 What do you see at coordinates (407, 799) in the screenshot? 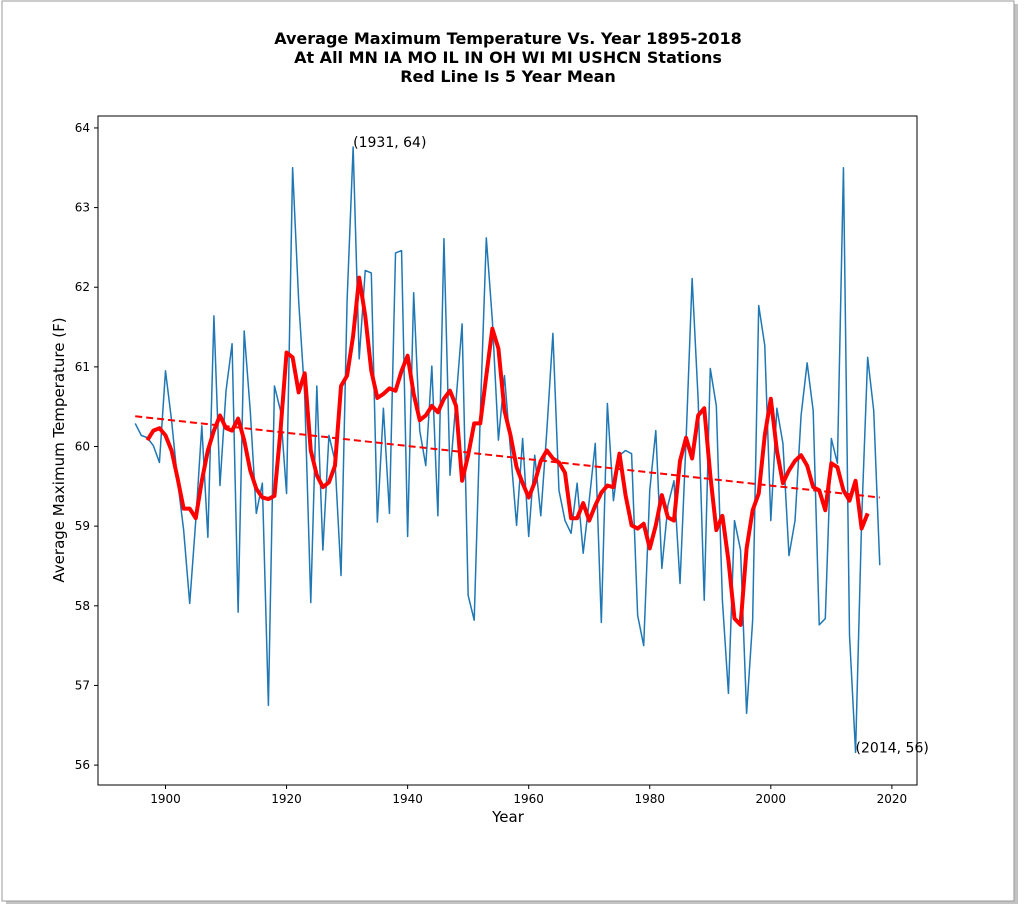
I see `x-tick-label: 1940` at bounding box center [407, 799].